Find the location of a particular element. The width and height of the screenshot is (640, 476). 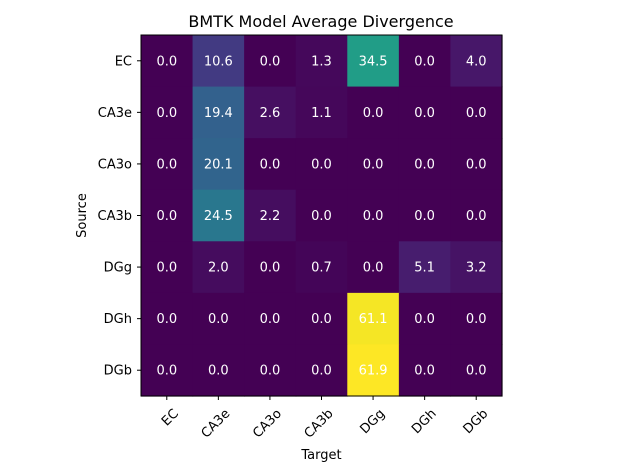

x-tick-label: EC is located at coordinates (170, 417).